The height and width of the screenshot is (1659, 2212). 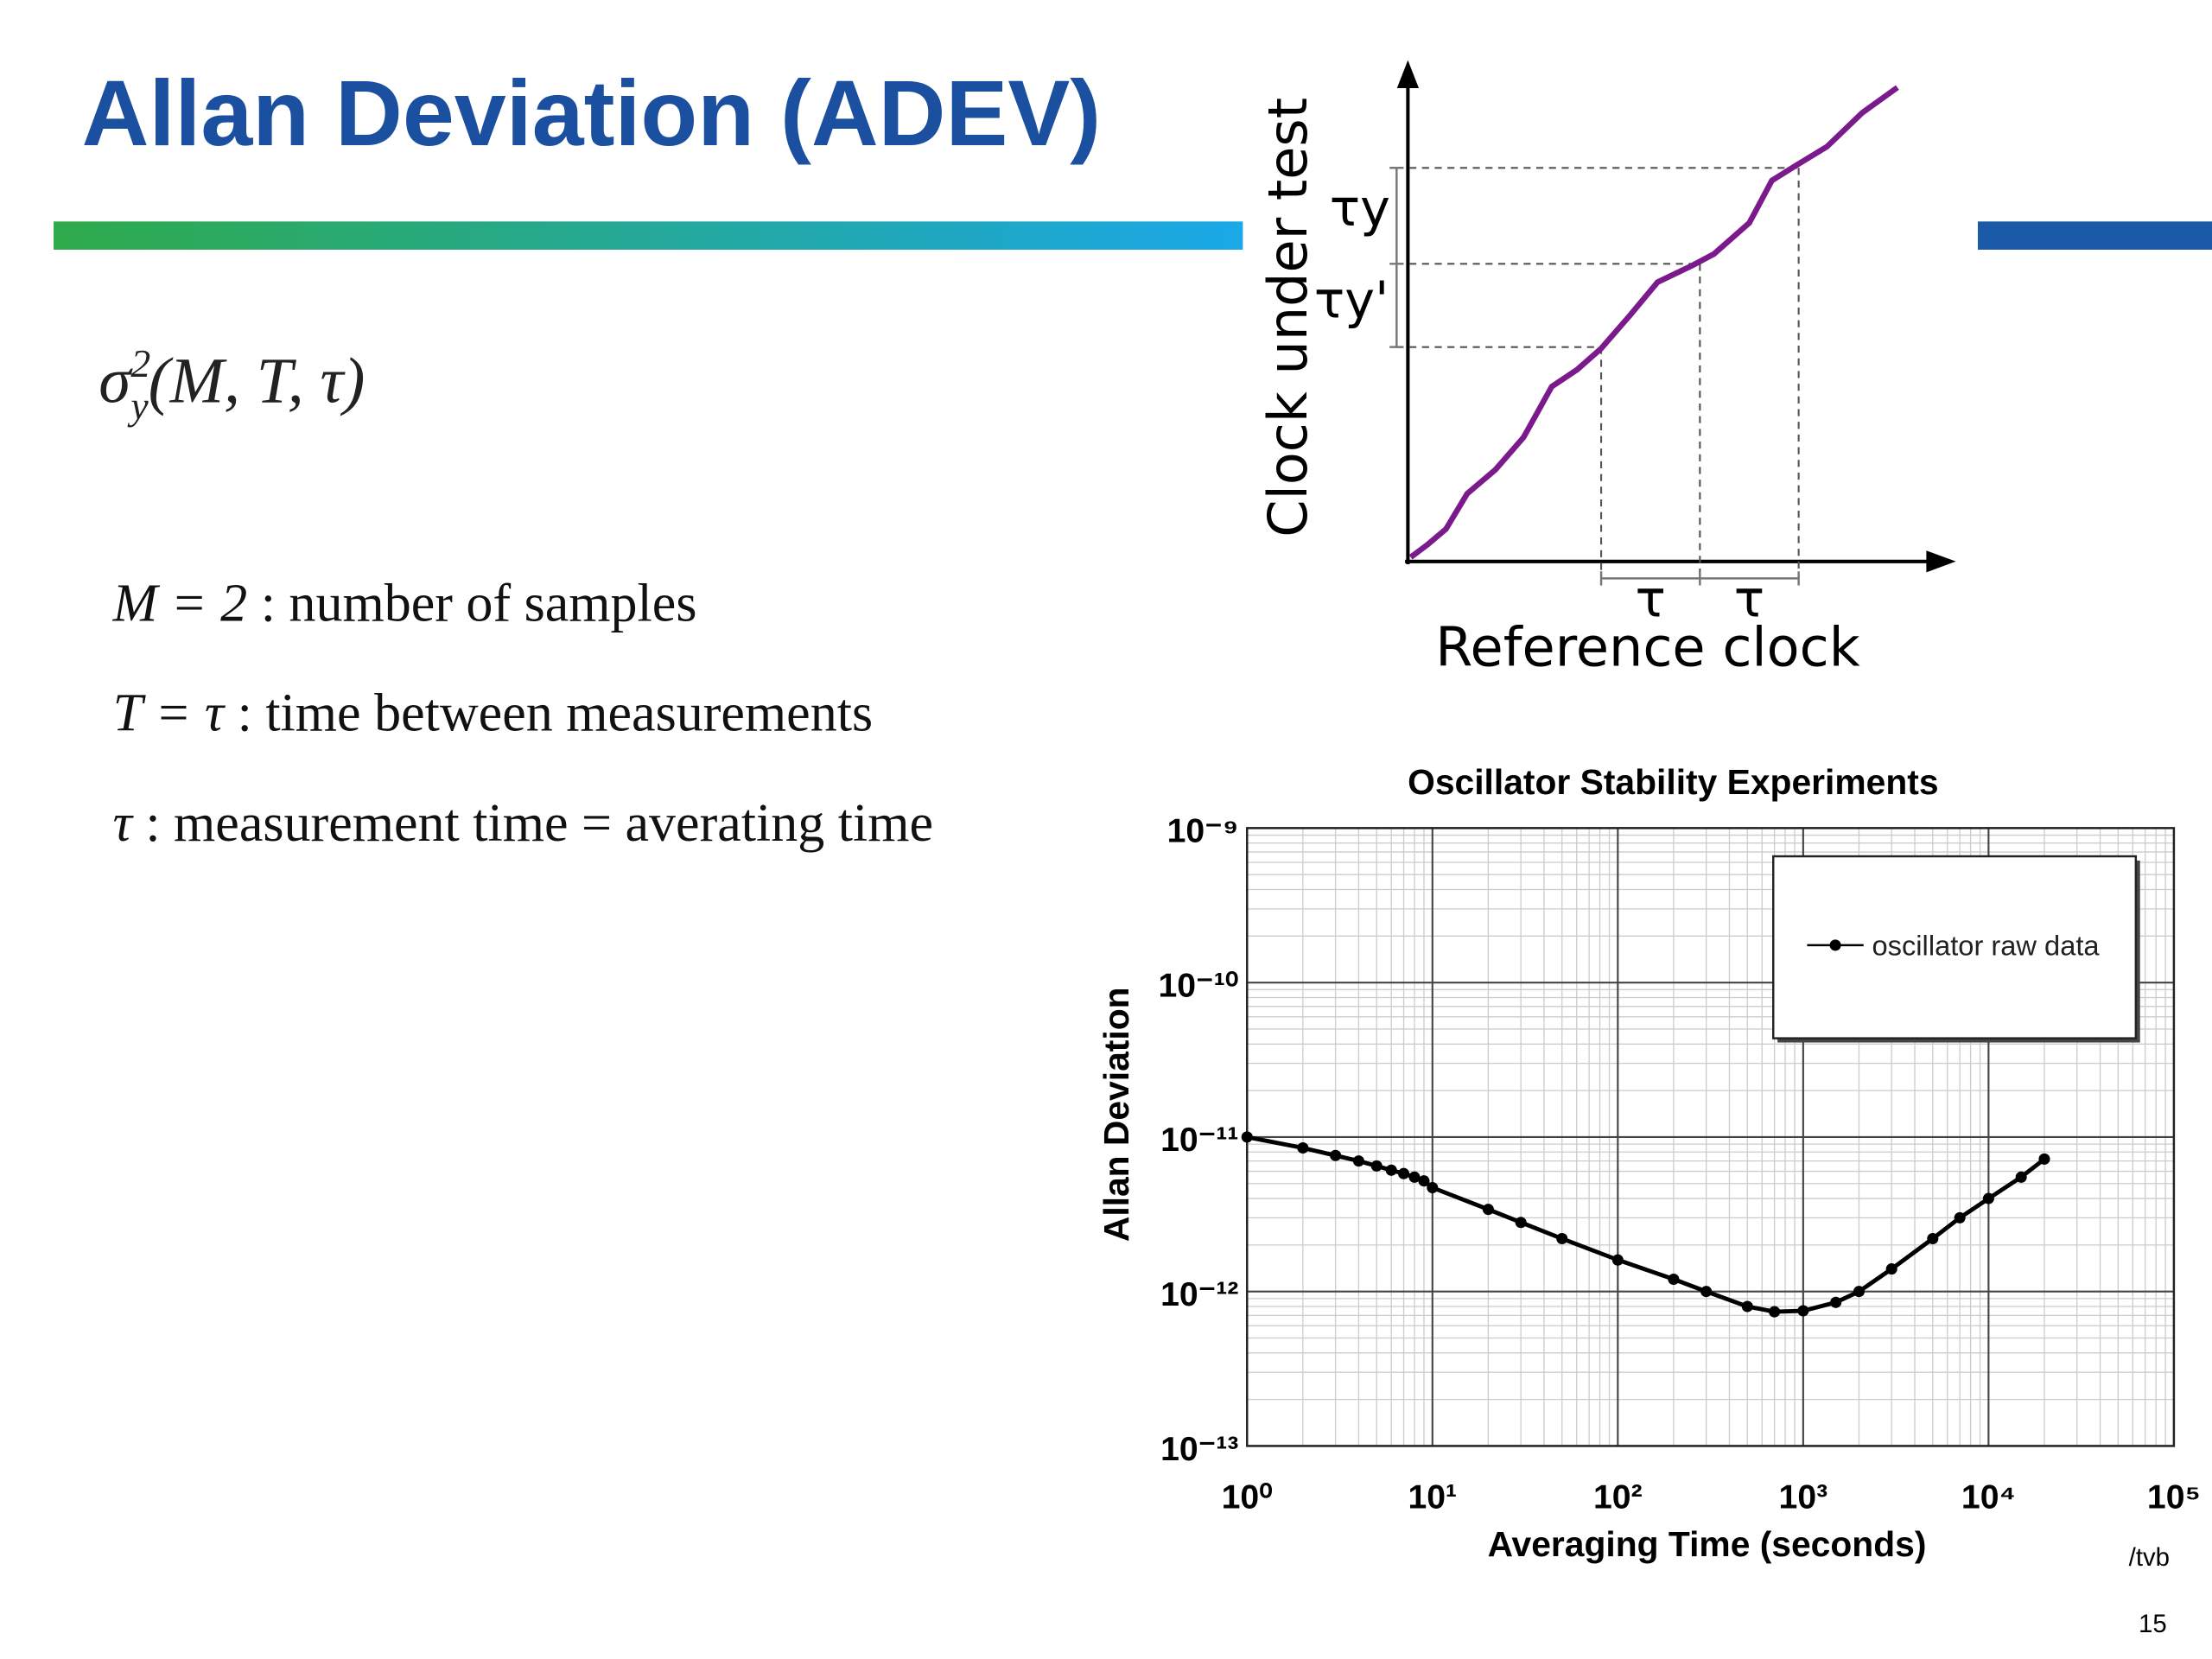 What do you see at coordinates (1199, 1140) in the screenshot?
I see `y-tick-label: 10⁻¹¹` at bounding box center [1199, 1140].